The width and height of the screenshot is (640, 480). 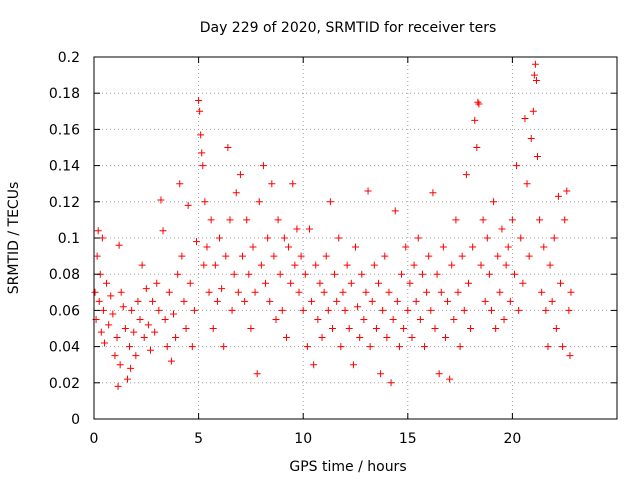 I want to click on y-tick-label: 0.04, so click(x=64, y=348).